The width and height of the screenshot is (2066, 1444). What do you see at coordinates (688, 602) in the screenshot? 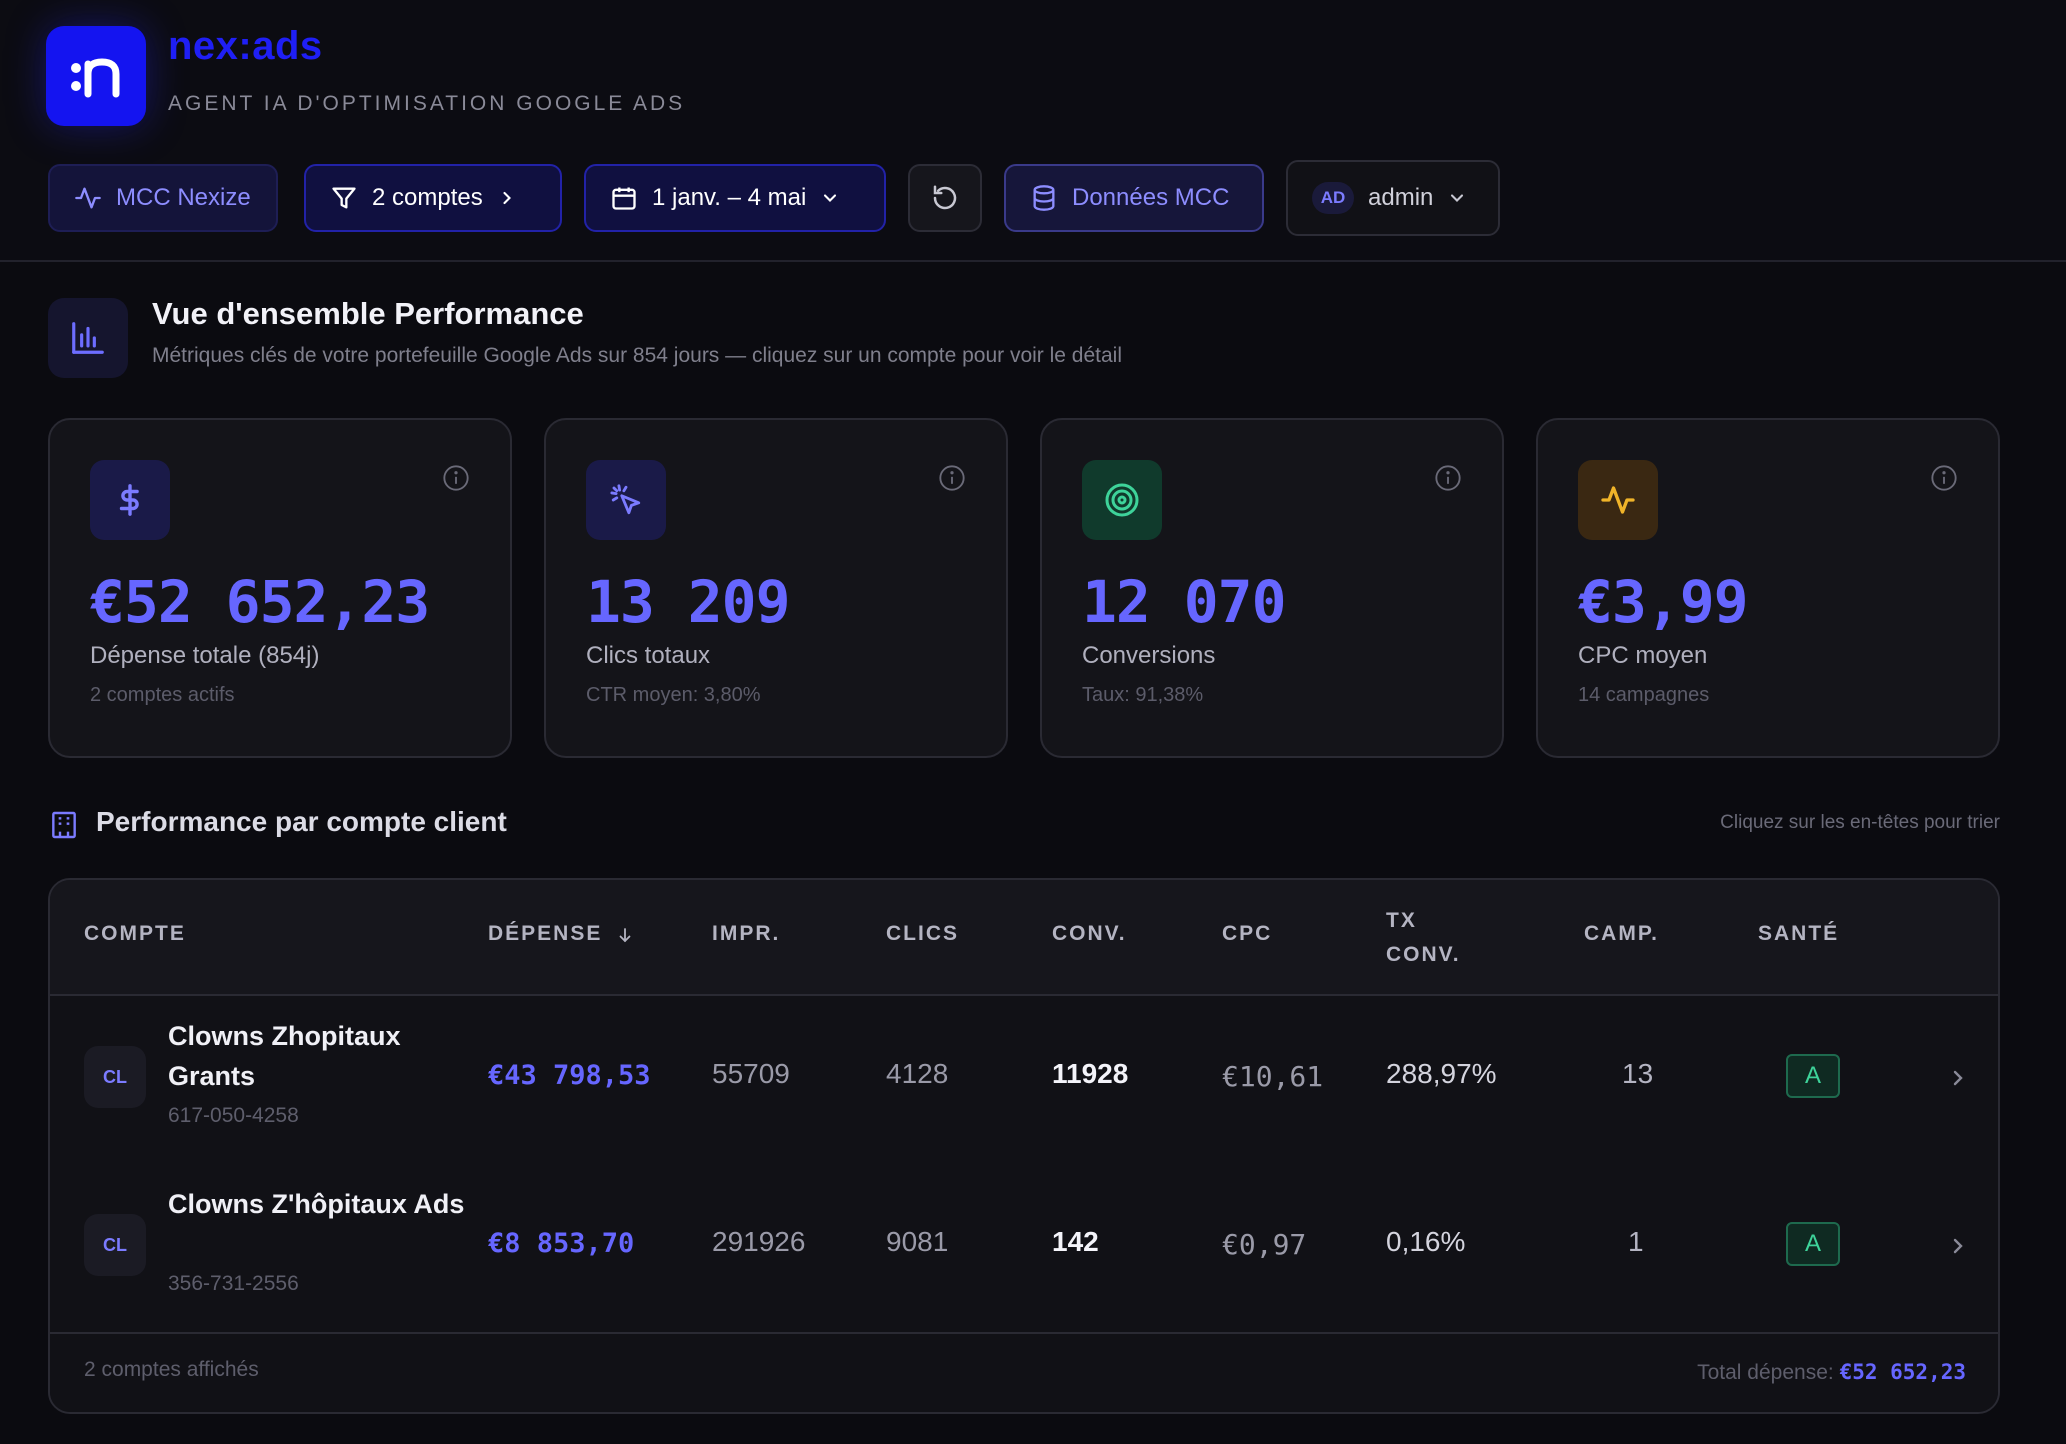
I see `kpi-value: 13 209` at bounding box center [688, 602].